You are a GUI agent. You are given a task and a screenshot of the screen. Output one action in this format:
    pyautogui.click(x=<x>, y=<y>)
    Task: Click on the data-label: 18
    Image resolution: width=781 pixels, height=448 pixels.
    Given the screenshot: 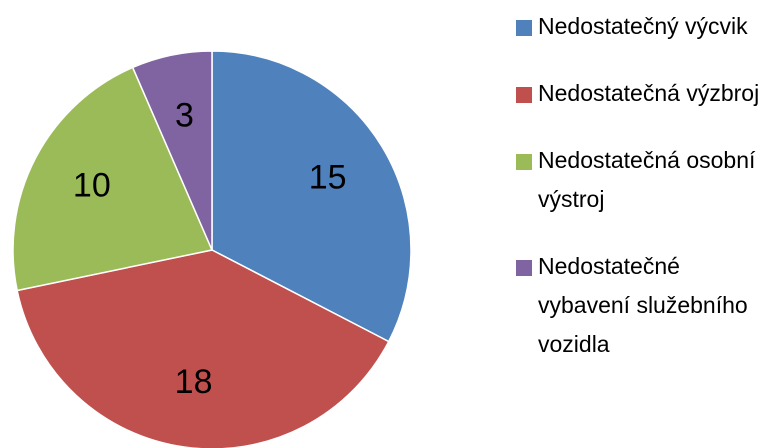 What is the action you would take?
    pyautogui.click(x=194, y=382)
    